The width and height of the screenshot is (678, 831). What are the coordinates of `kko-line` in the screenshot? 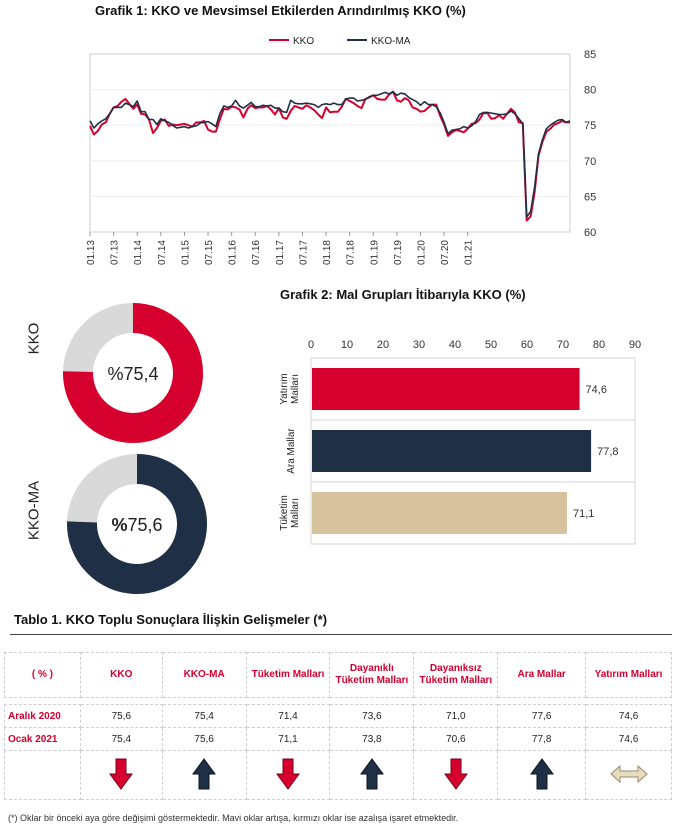 It's located at (329, 156).